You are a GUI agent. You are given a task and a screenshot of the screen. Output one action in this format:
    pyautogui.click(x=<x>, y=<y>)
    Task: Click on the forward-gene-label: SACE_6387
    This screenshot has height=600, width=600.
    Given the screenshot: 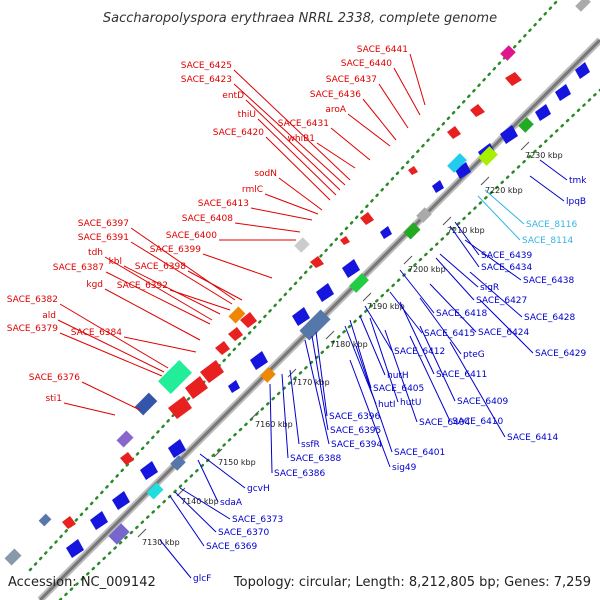 What is the action you would take?
    pyautogui.click(x=78, y=268)
    